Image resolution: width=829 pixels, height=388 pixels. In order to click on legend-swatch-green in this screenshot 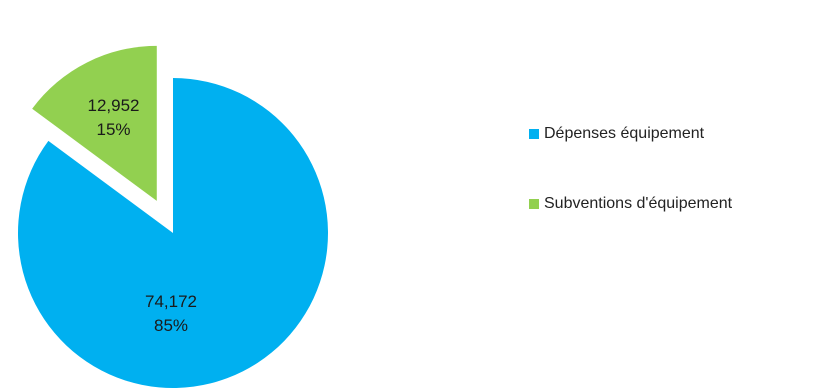, I will do `click(534, 204)`.